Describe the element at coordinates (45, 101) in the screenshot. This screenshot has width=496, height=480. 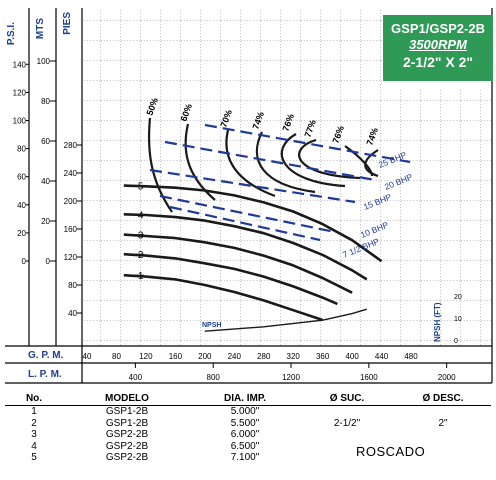
I see `mts-tick-label: 80` at that location.